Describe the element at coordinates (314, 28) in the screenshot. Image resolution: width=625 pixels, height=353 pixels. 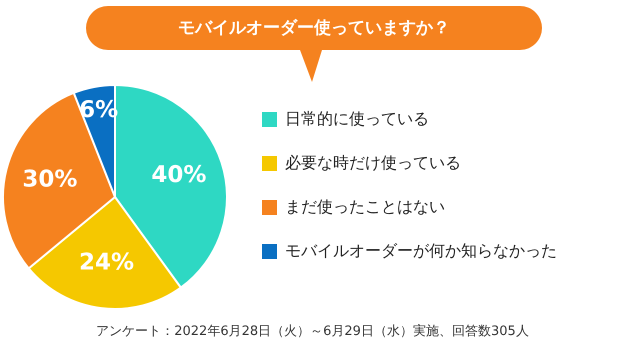
I see `chart-title: モバイルオーダー使っていますか？` at that location.